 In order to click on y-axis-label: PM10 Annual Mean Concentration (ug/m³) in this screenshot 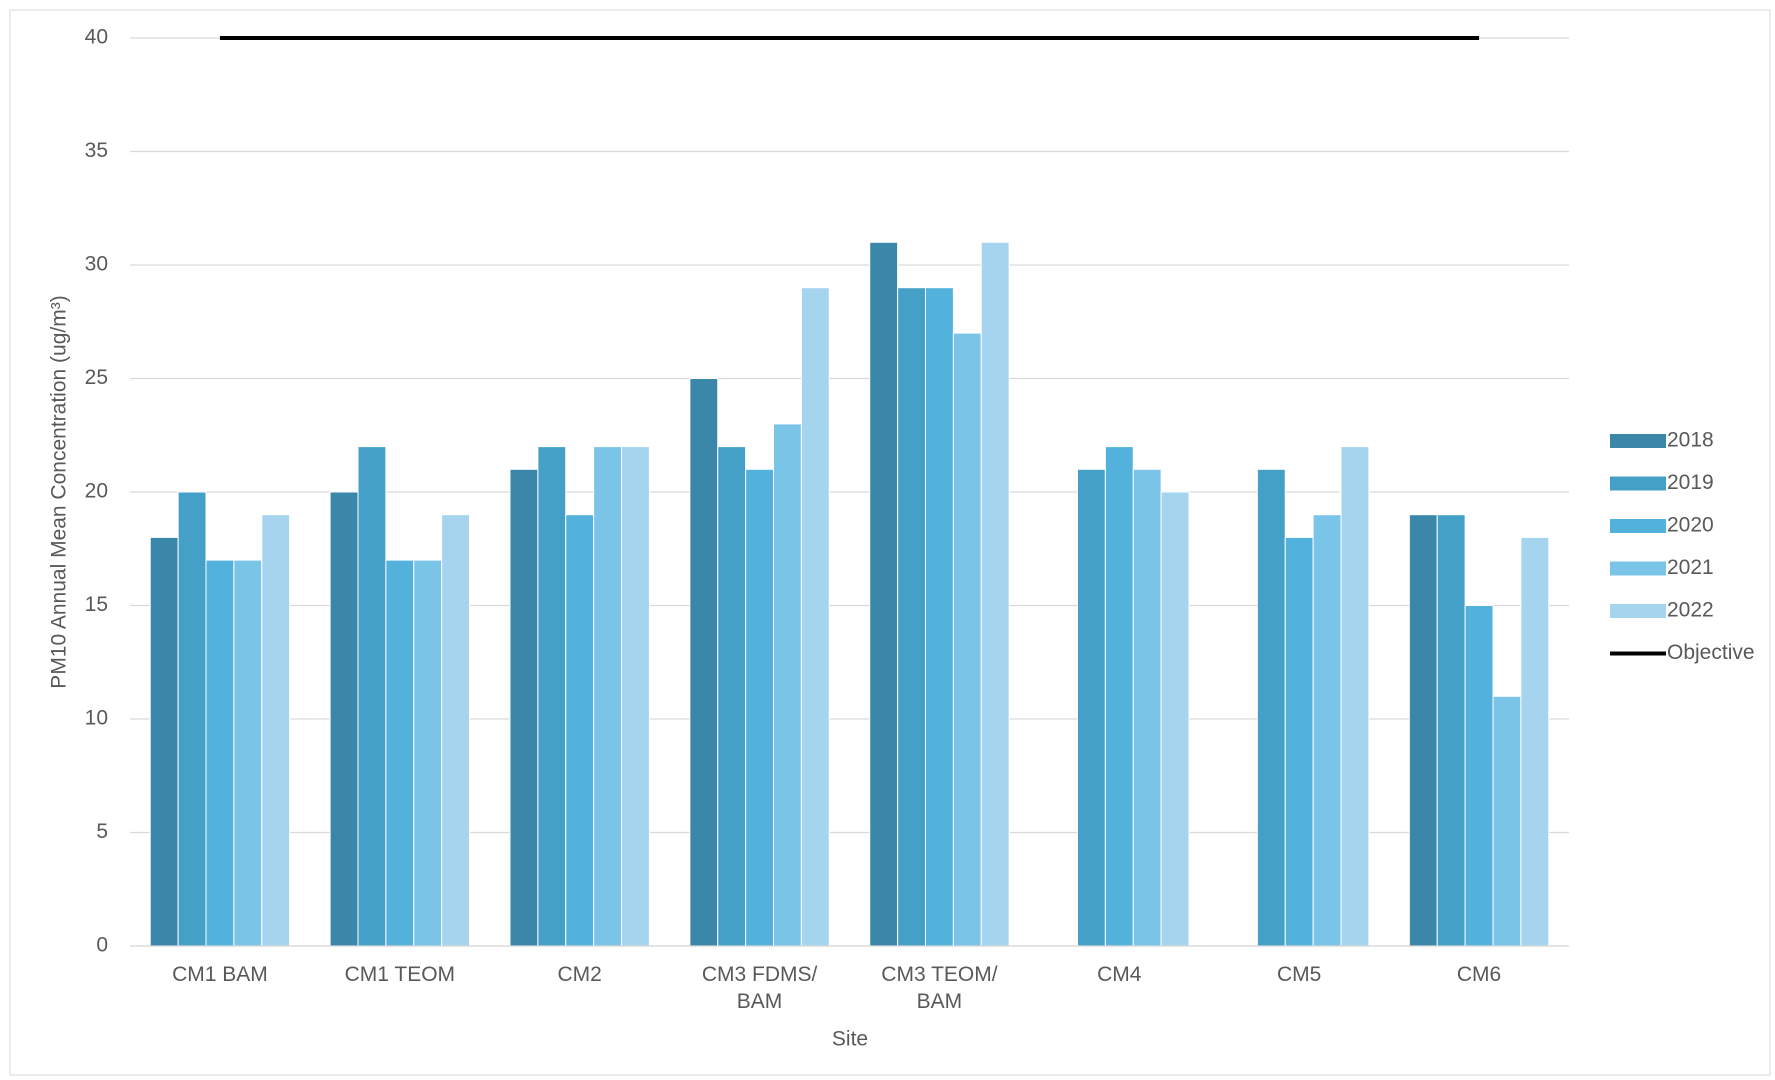, I will do `click(59, 491)`.